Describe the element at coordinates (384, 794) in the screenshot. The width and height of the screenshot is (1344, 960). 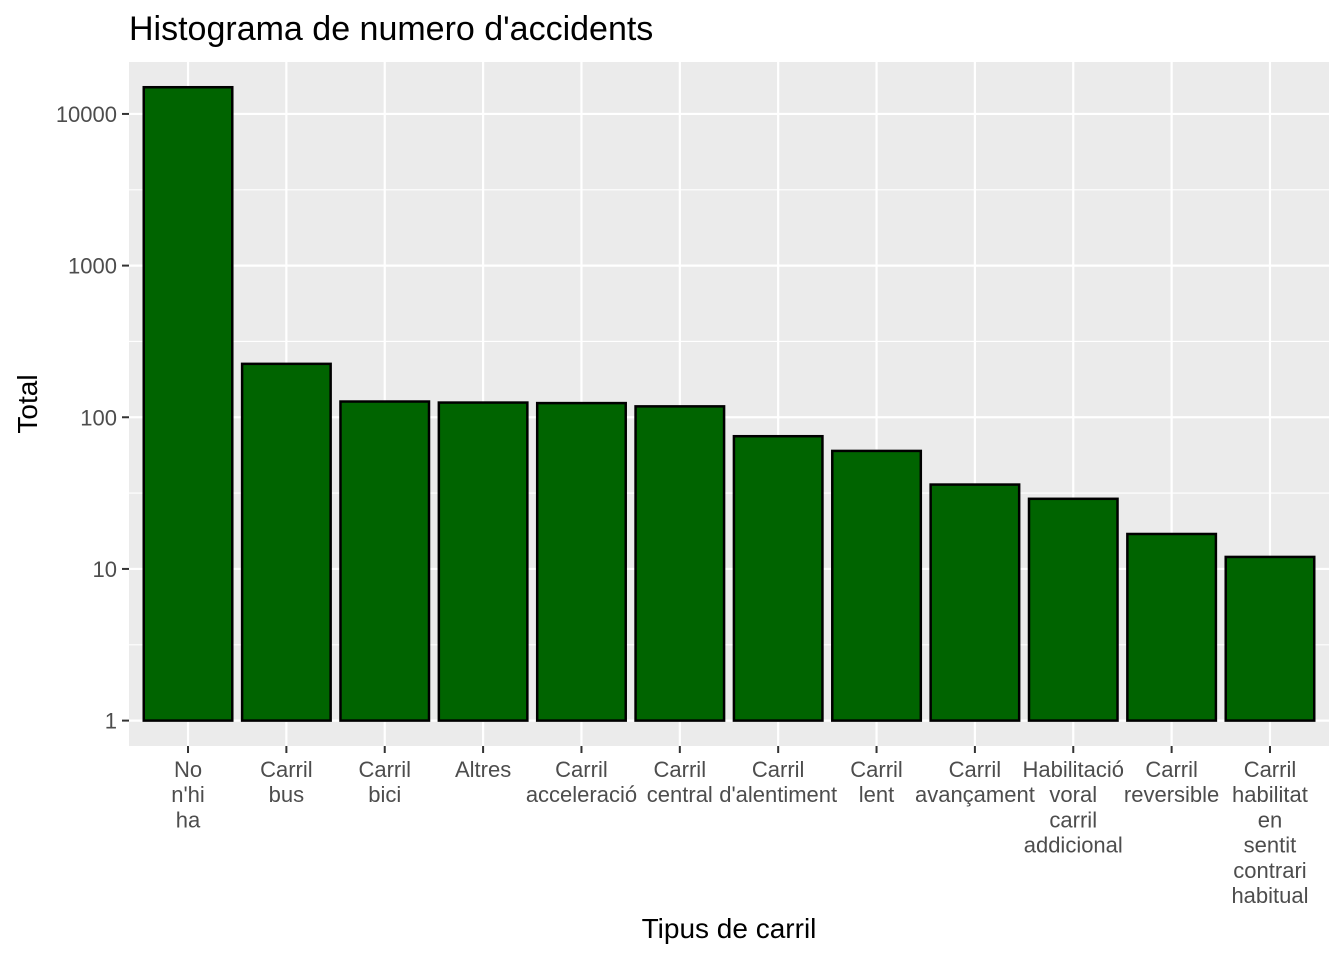
I see `x-tick-label-line: bici` at that location.